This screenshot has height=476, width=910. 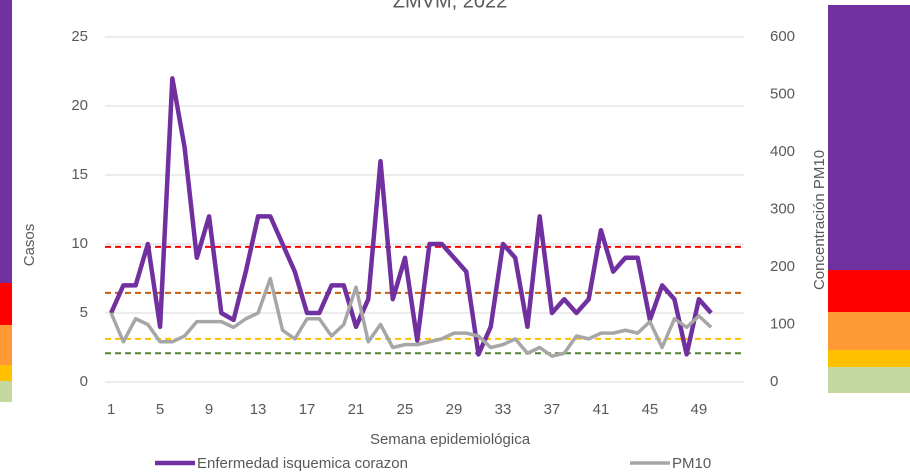 I want to click on y-tick-label: 5, so click(x=84, y=312).